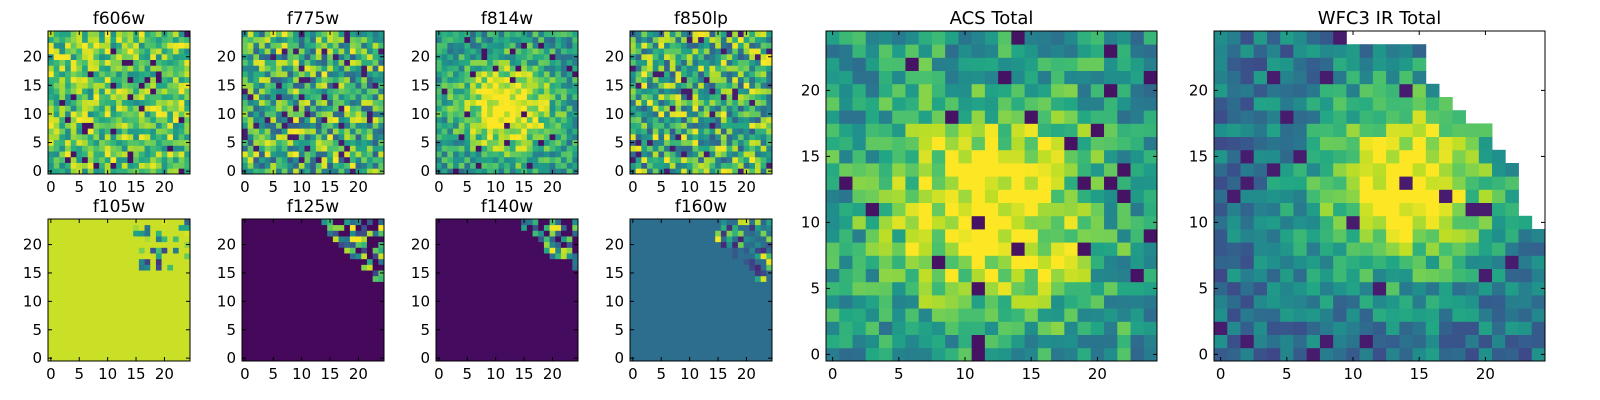  What do you see at coordinates (661, 187) in the screenshot?
I see `x-tick-label: 5` at bounding box center [661, 187].